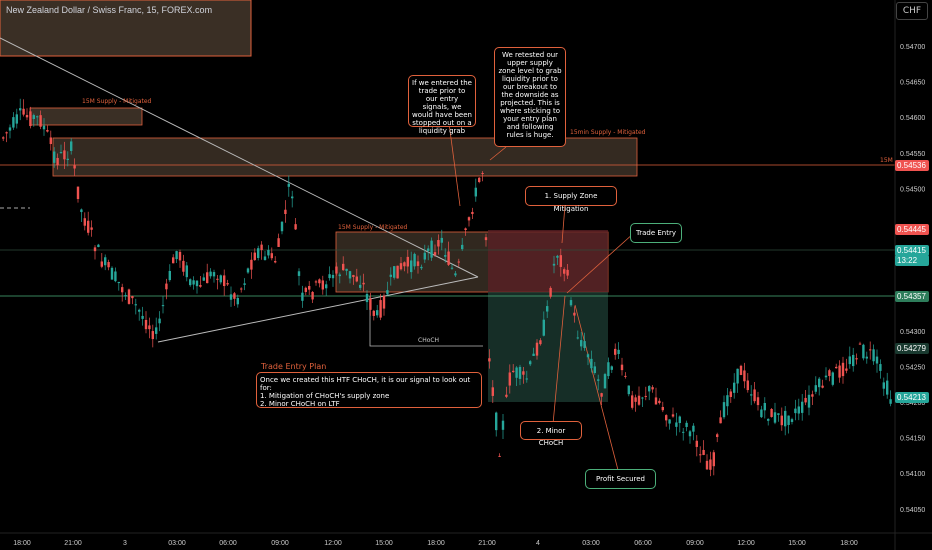 This screenshot has height=550, width=932. Describe the element at coordinates (620, 479) in the screenshot. I see `note-profit-secured: Profit Secured` at that location.